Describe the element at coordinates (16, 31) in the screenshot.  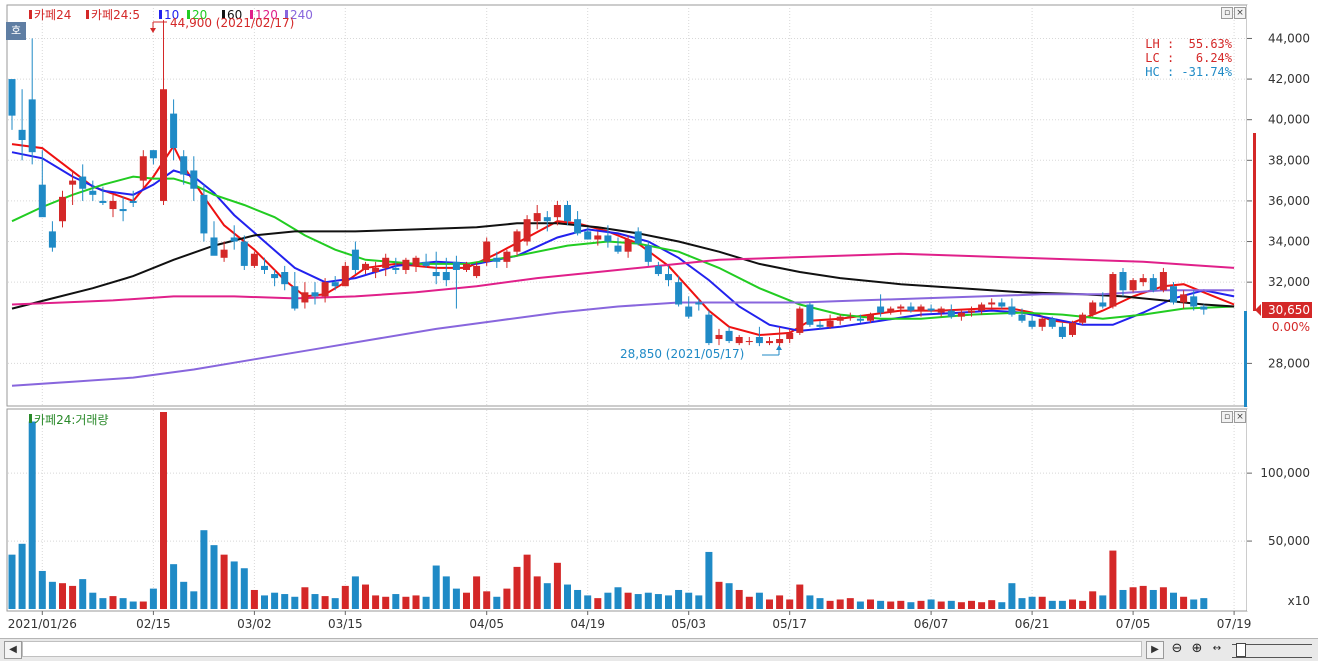
I see `quote-badge: 호` at that location.